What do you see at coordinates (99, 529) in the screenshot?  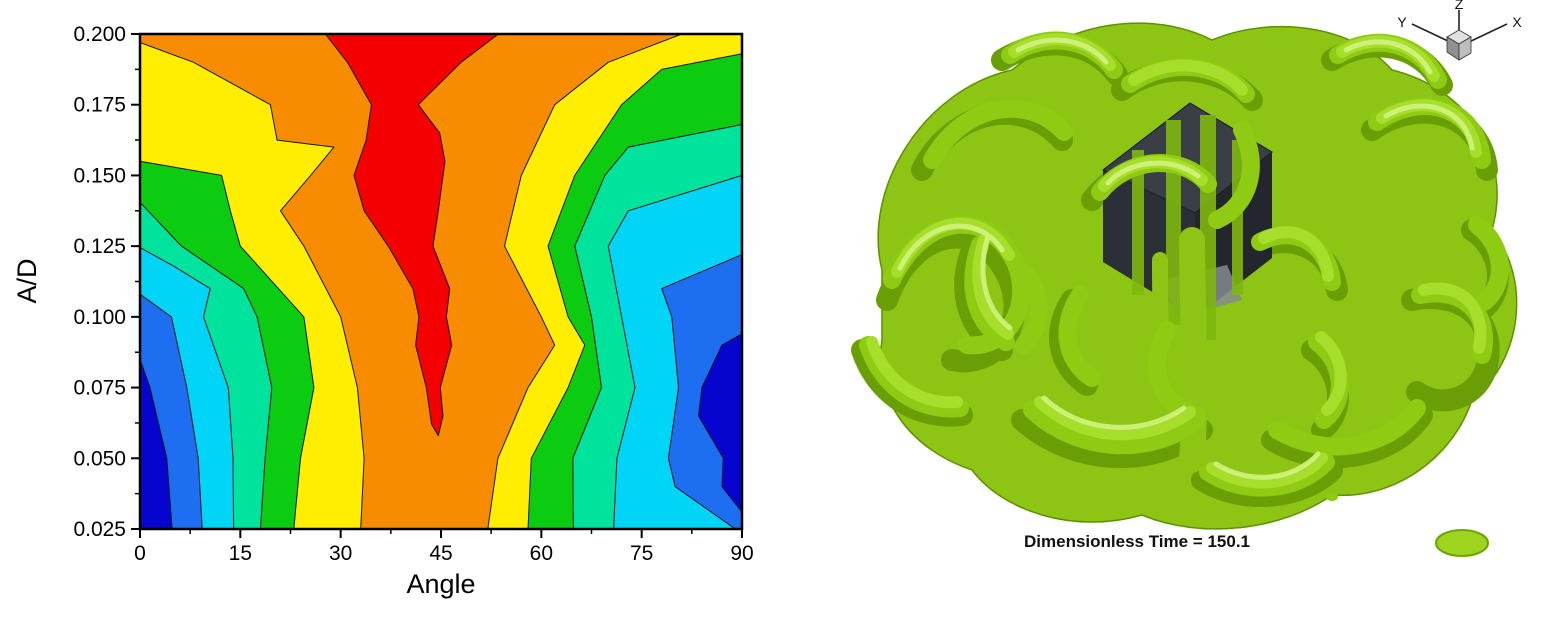 I see `y-tick-label: 0.025` at bounding box center [99, 529].